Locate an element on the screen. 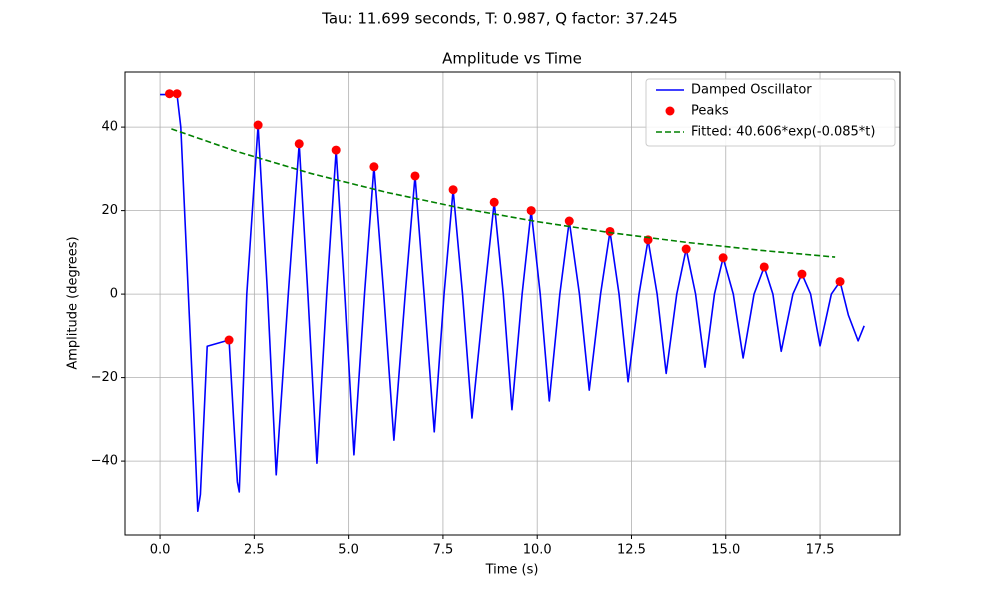 The height and width of the screenshot is (604, 1000). fit-line is located at coordinates (503, 193).